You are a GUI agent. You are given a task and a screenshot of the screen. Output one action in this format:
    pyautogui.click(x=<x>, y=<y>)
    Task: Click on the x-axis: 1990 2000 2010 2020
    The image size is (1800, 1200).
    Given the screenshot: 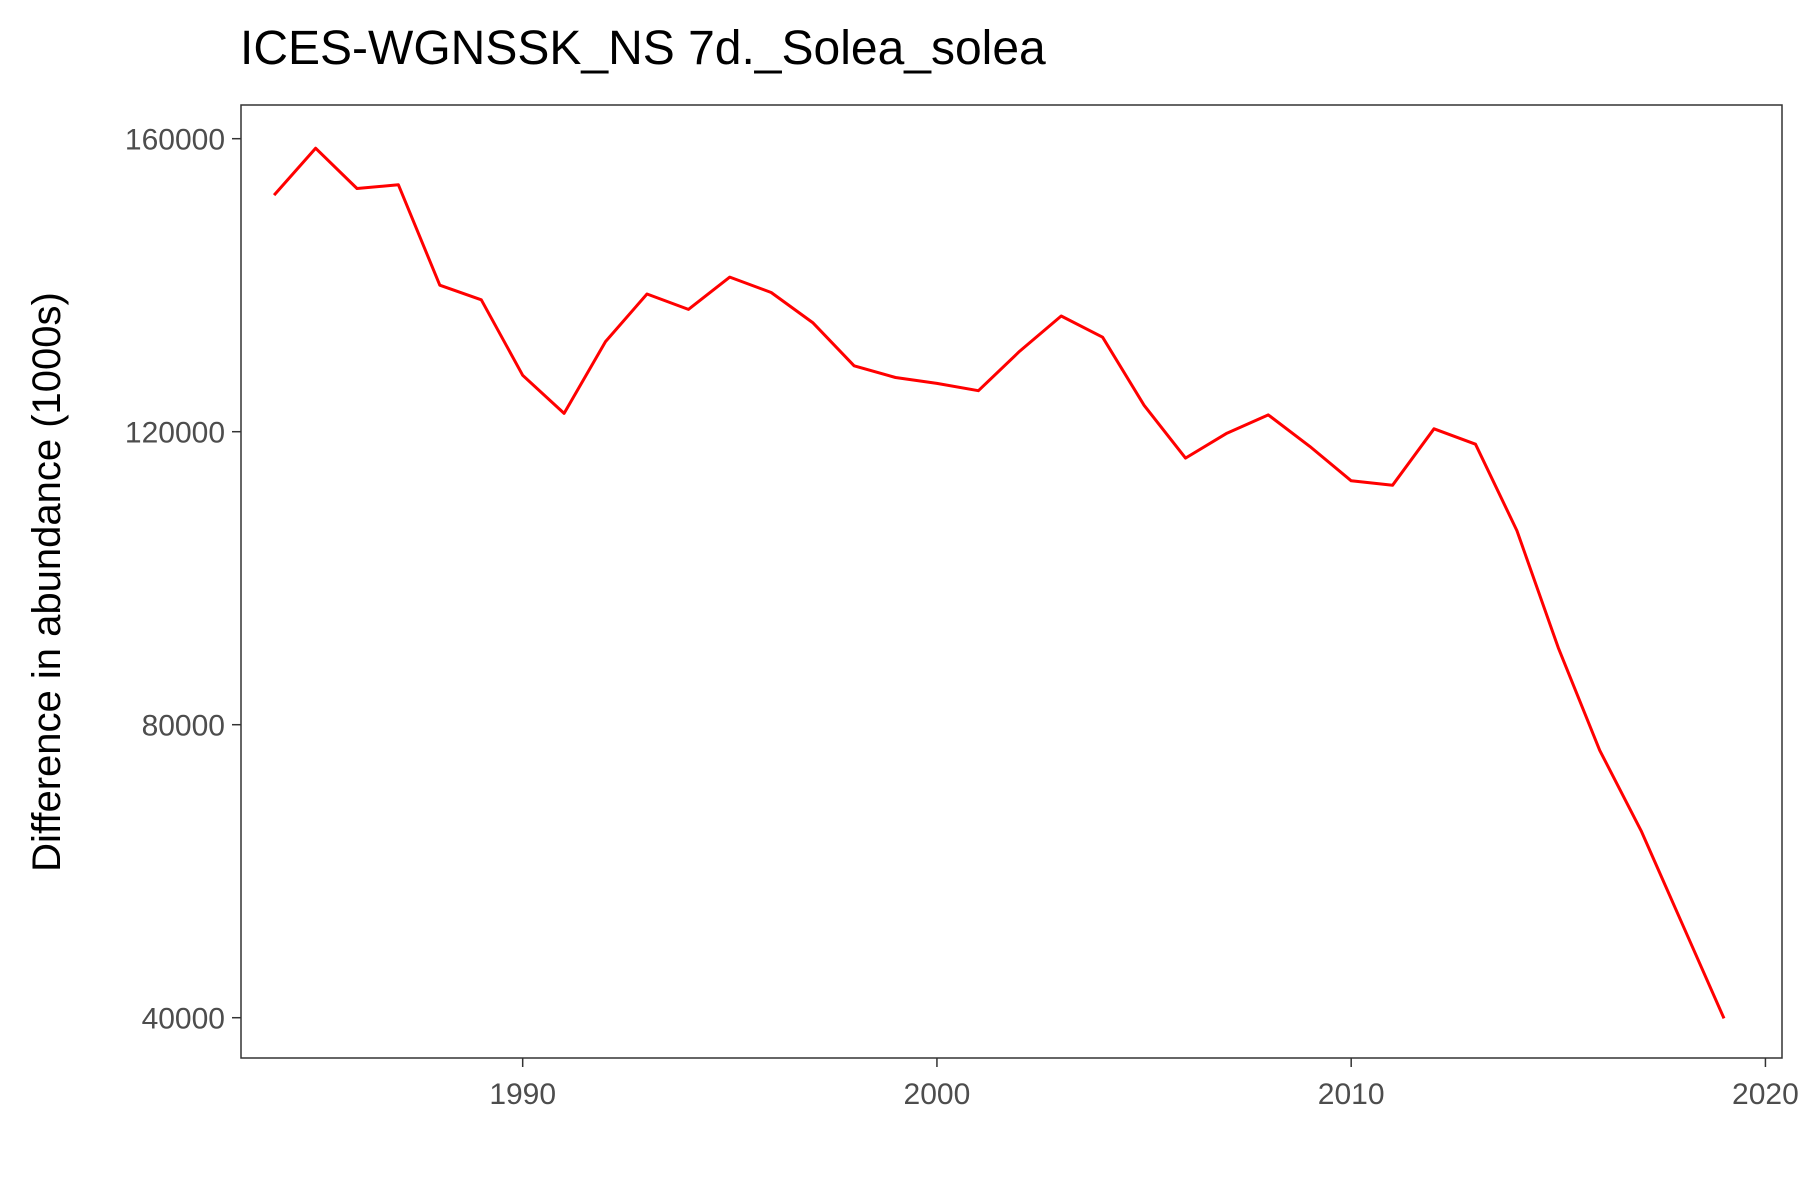 What is the action you would take?
    pyautogui.click(x=1144, y=1084)
    